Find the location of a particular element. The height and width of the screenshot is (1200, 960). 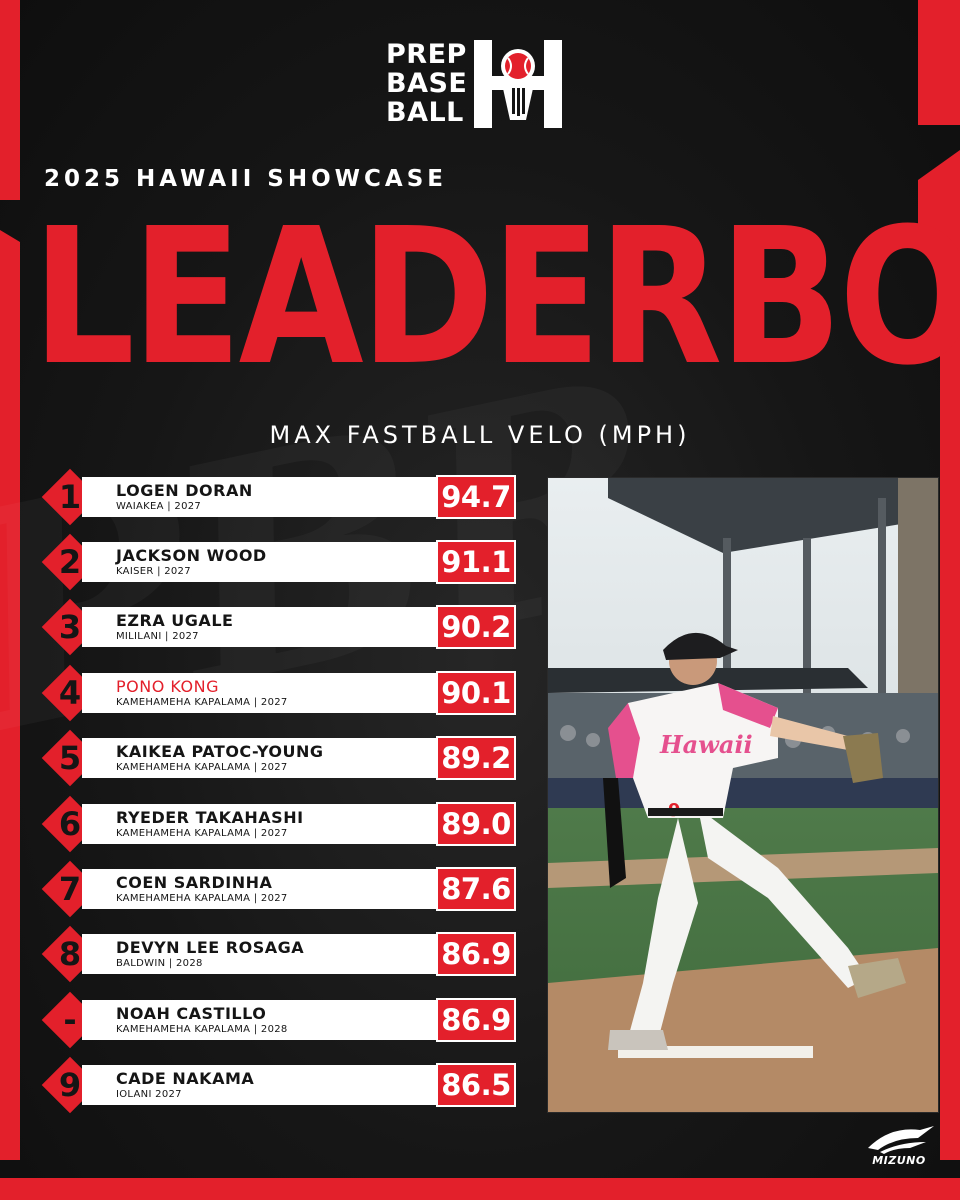

rank-number: 4 is located at coordinates (70, 693).